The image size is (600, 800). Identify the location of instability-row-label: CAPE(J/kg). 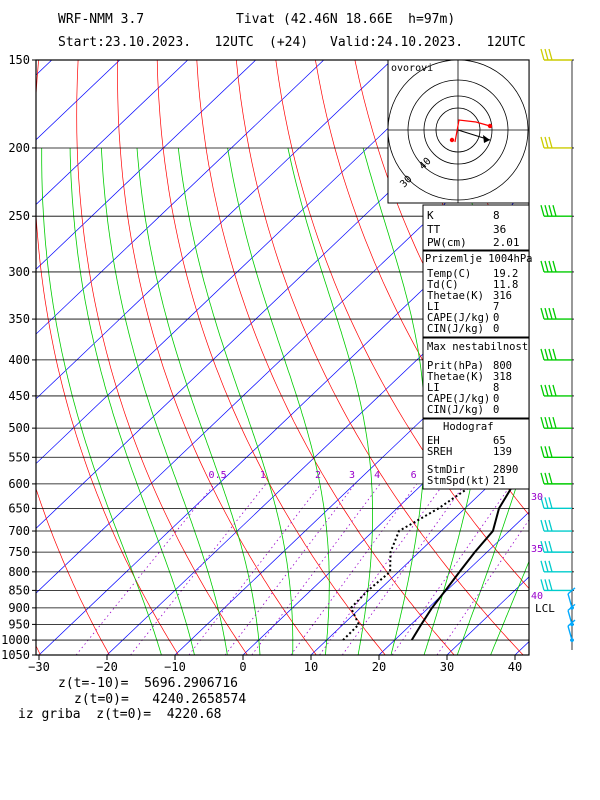
(458, 399).